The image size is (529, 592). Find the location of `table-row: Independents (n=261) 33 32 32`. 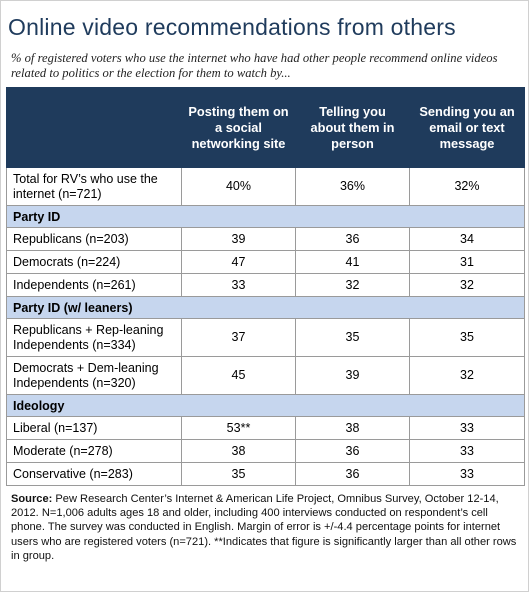

table-row: Independents (n=261) 33 32 32 is located at coordinates (265, 285).